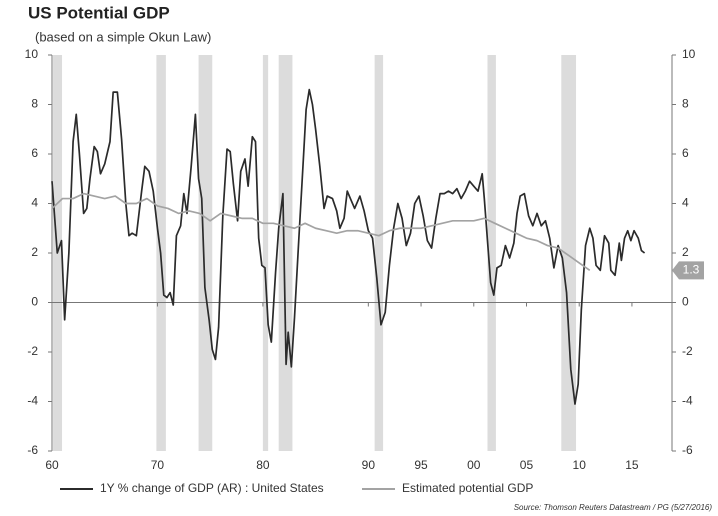  Describe the element at coordinates (369, 465) in the screenshot. I see `x-tick-label: 90` at that location.